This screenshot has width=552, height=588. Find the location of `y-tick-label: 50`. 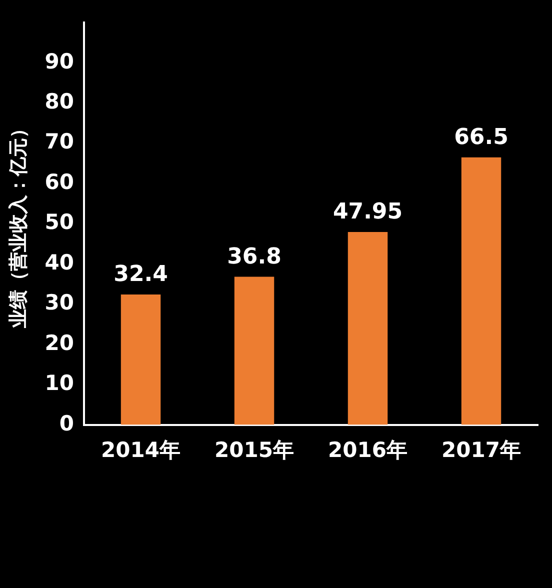

y-tick-label: 50 is located at coordinates (59, 222).